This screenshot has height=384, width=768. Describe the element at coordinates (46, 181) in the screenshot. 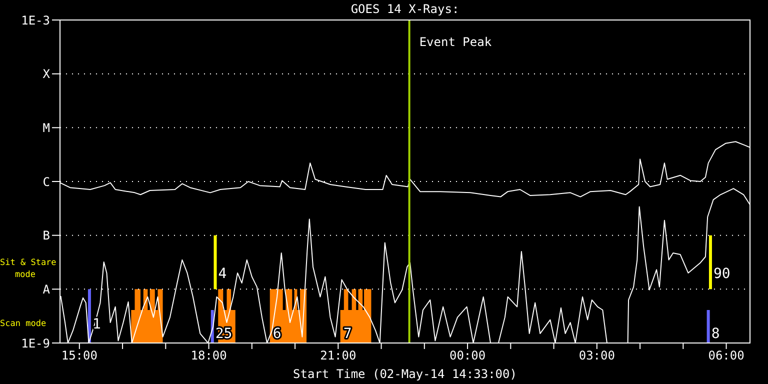

I see `y-tick-label: C` at that location.